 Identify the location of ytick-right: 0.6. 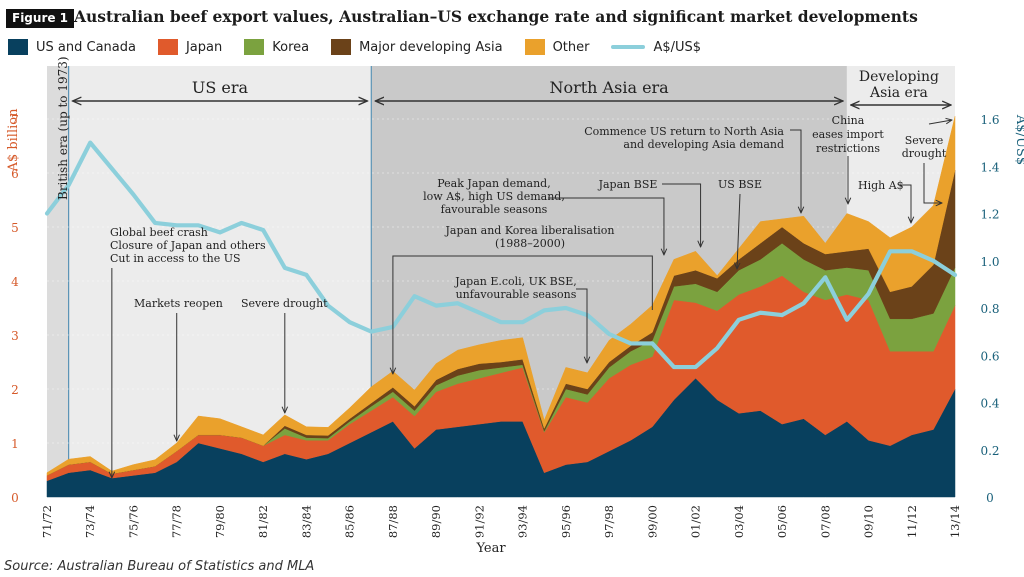
(989, 356).